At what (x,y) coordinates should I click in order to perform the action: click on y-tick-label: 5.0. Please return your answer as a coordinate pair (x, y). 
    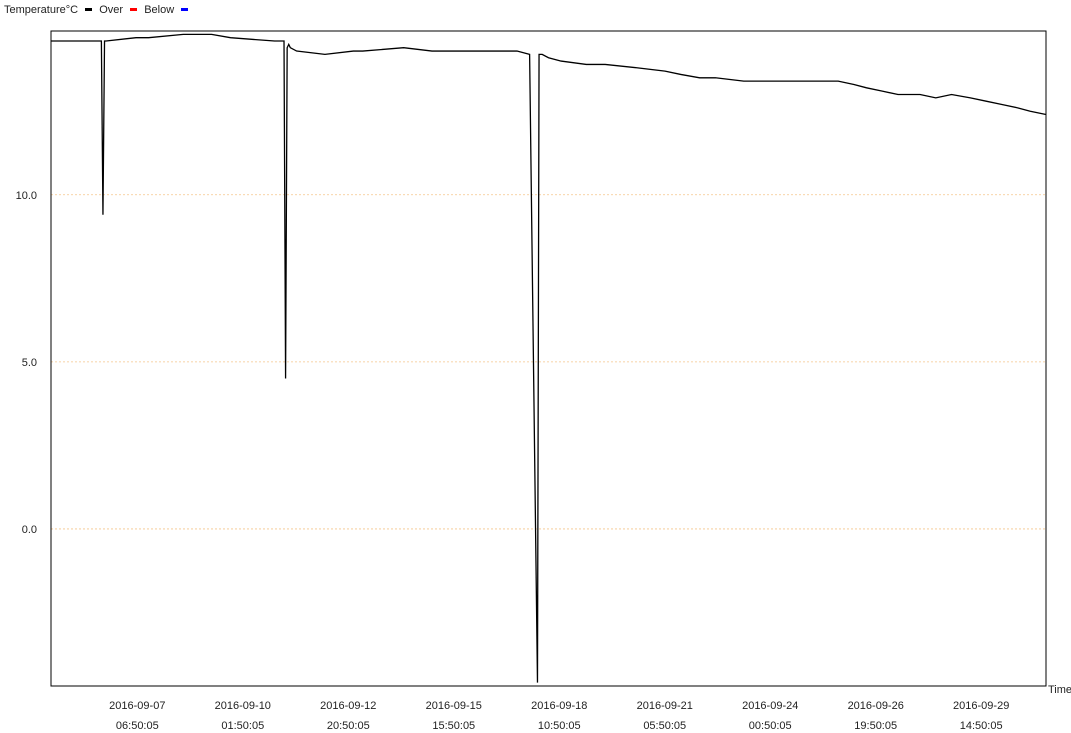
    Looking at the image, I should click on (29, 363).